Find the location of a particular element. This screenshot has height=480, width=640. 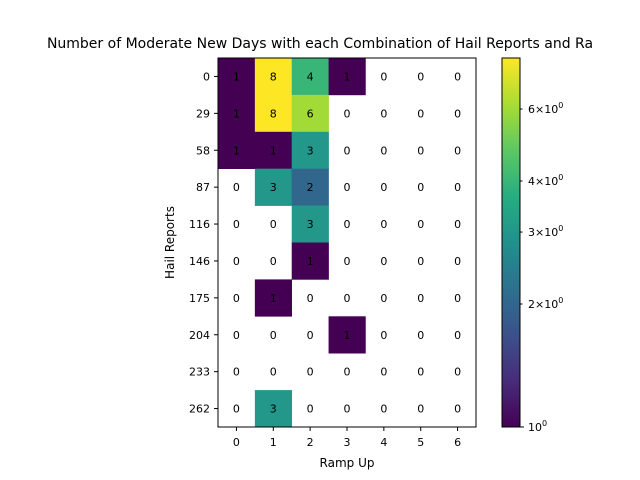

x-tick-label: 6 is located at coordinates (457, 442).